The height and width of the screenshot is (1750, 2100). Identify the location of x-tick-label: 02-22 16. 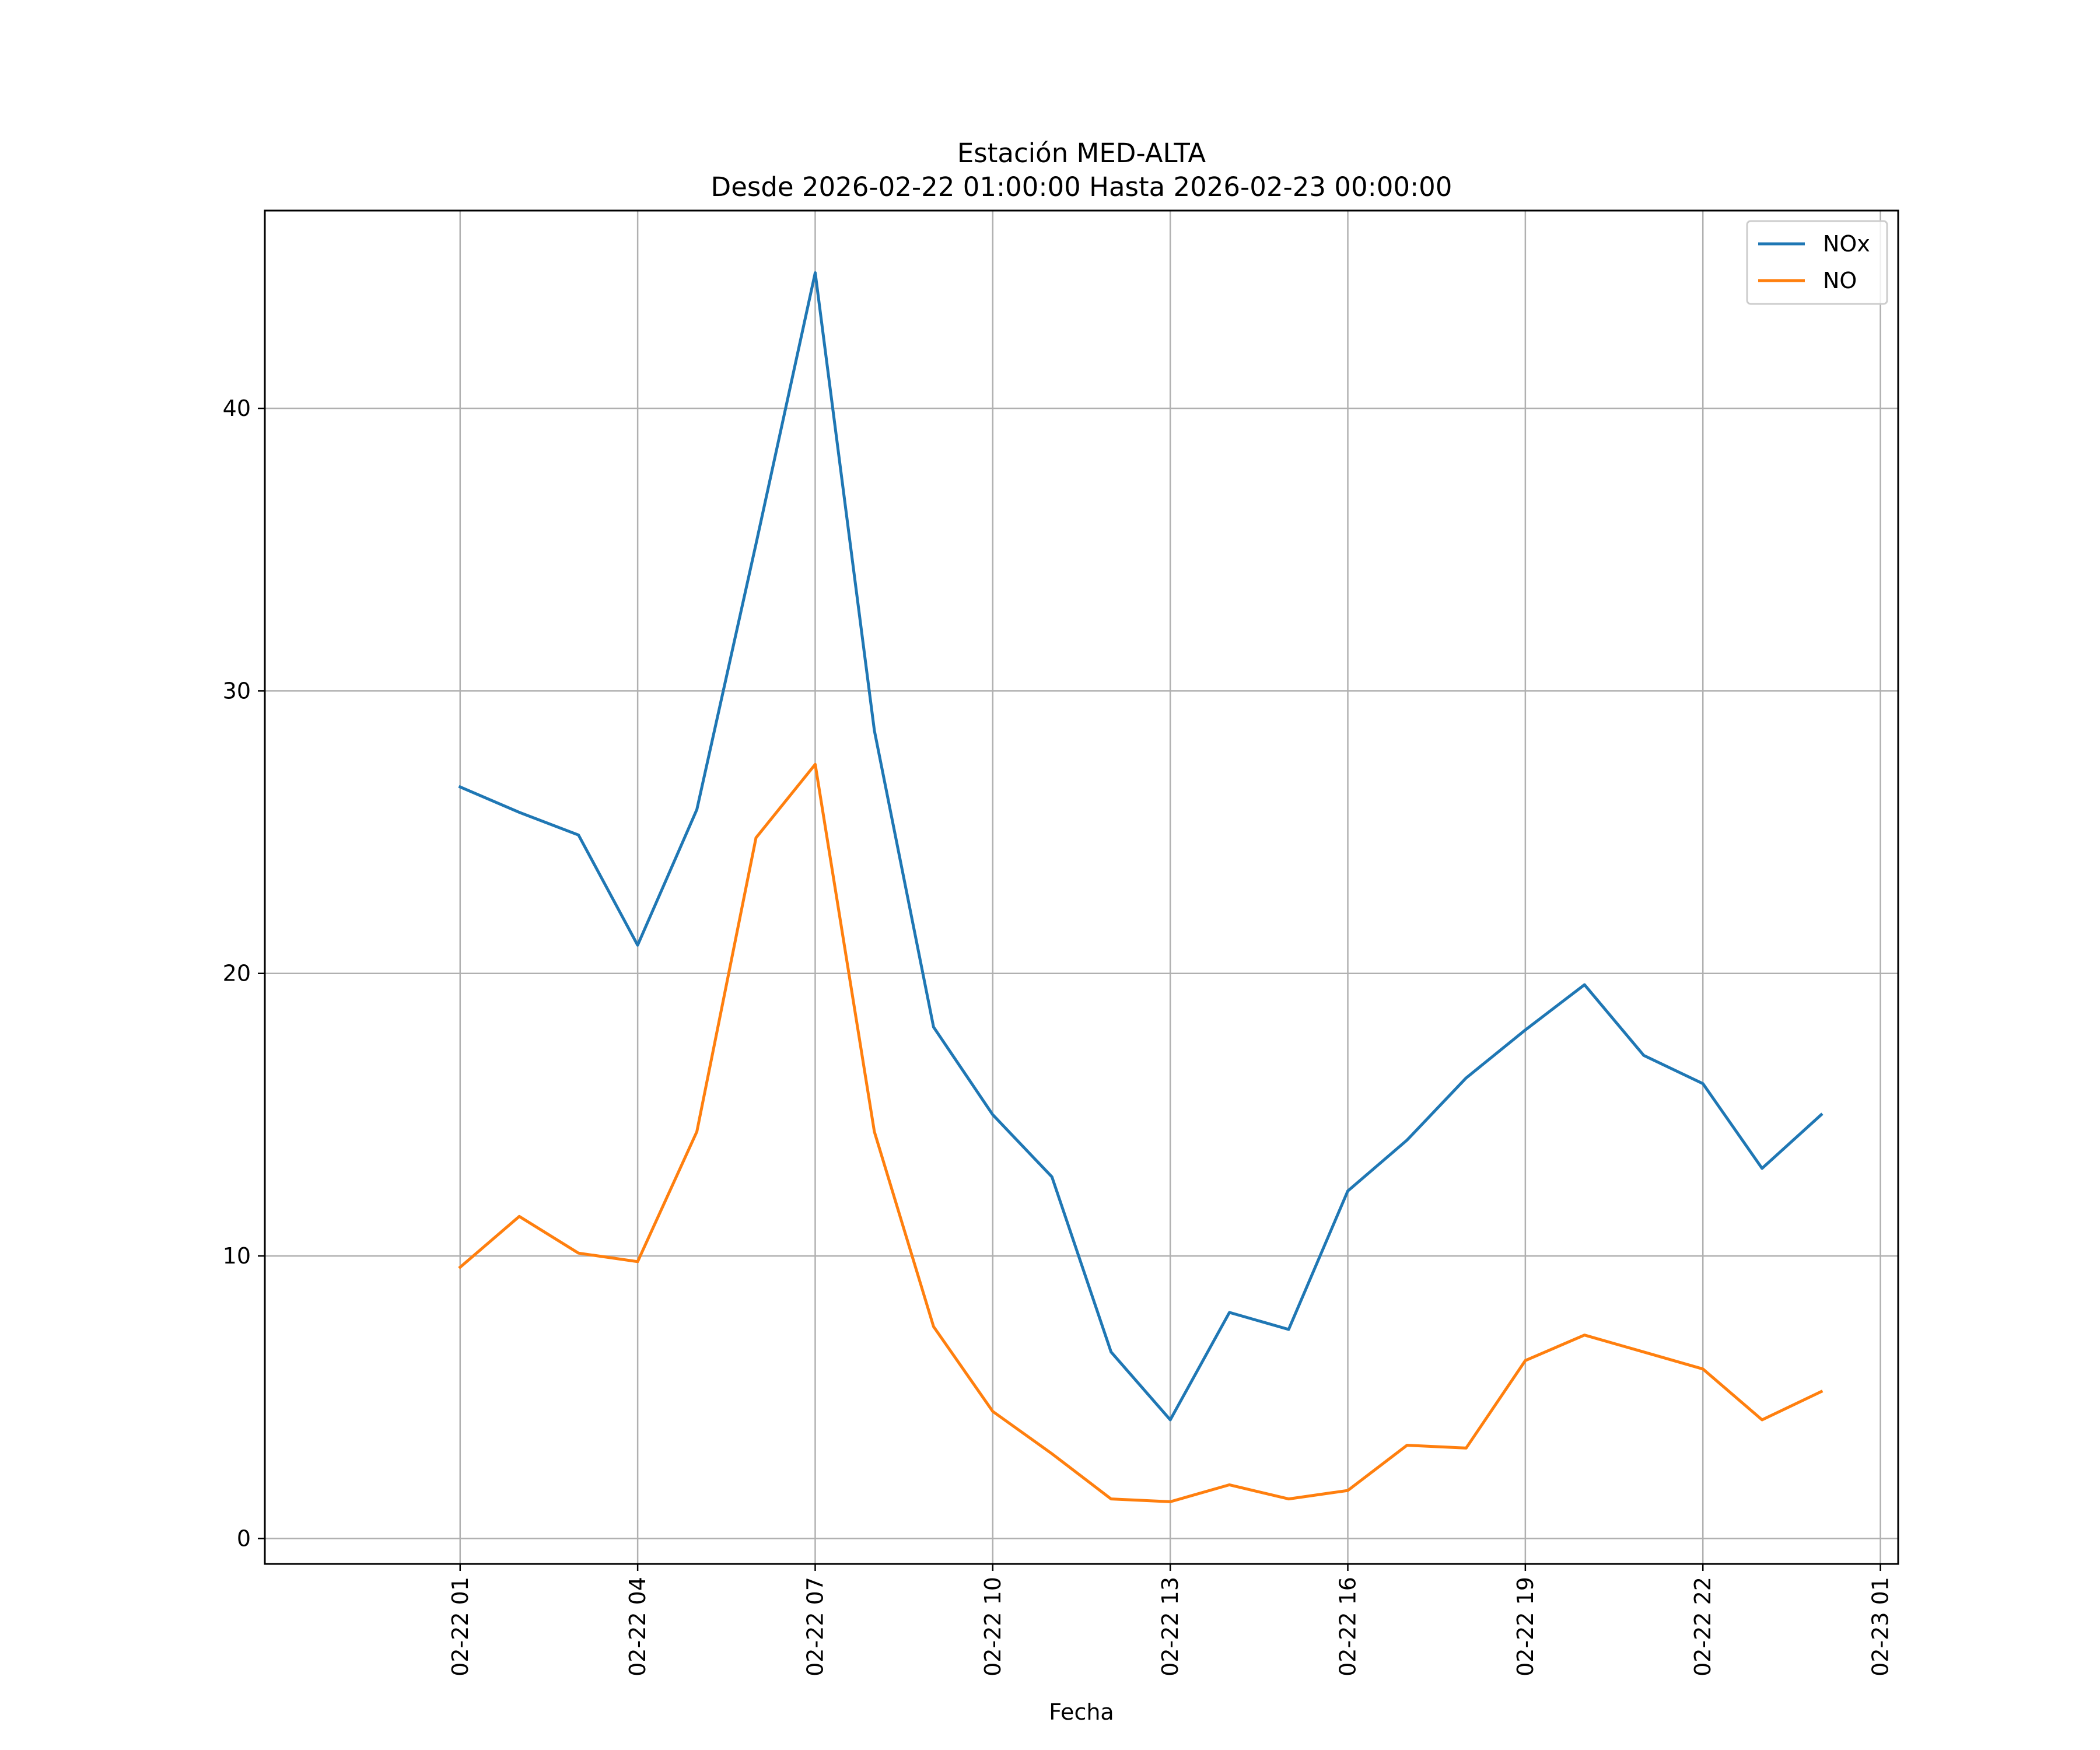
(1348, 1626).